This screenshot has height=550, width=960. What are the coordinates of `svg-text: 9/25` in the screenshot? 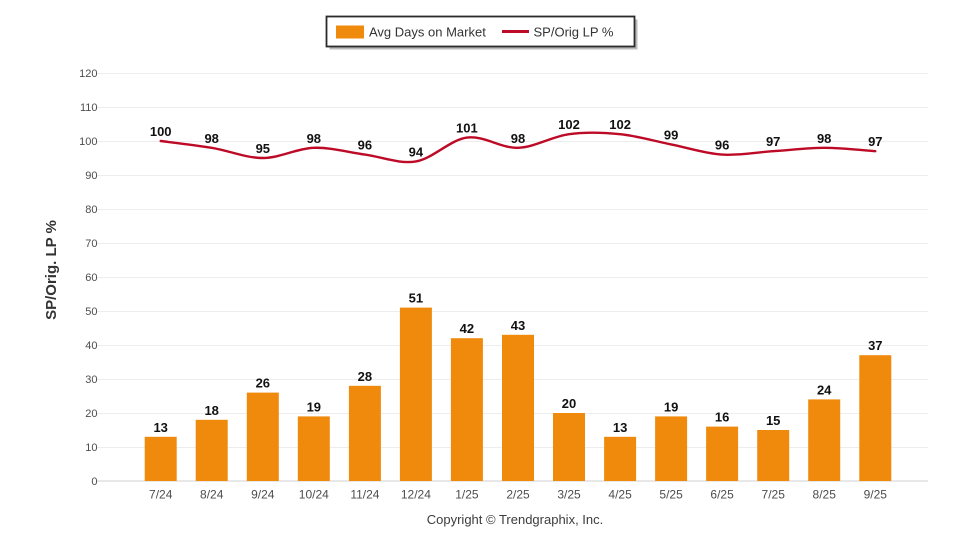 It's located at (876, 495).